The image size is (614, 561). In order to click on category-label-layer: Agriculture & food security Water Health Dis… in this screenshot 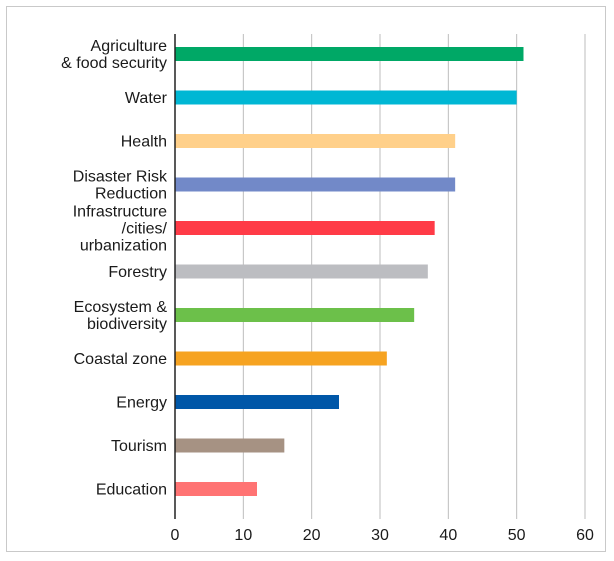, I will do `click(114, 268)`.